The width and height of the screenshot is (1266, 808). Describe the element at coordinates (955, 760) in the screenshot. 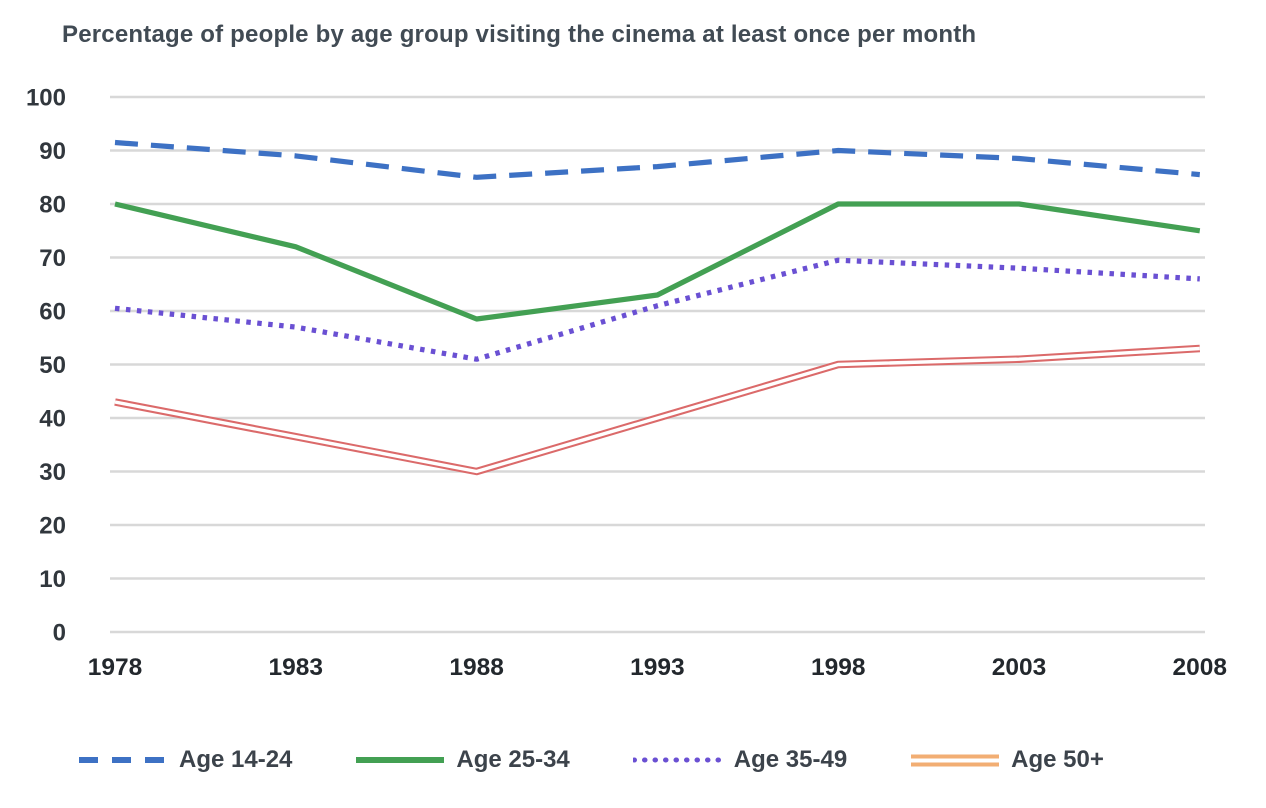

I see `legend-swatch-double-line-icon` at that location.